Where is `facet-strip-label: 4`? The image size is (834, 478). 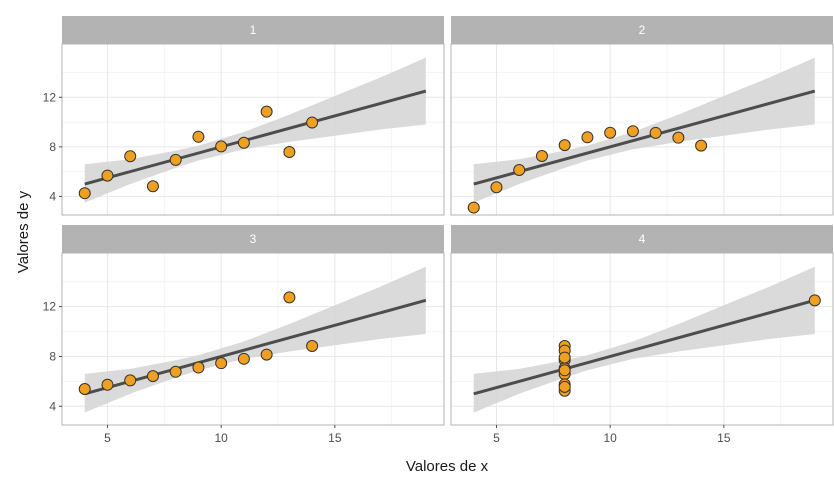
facet-strip-label: 4 is located at coordinates (642, 239).